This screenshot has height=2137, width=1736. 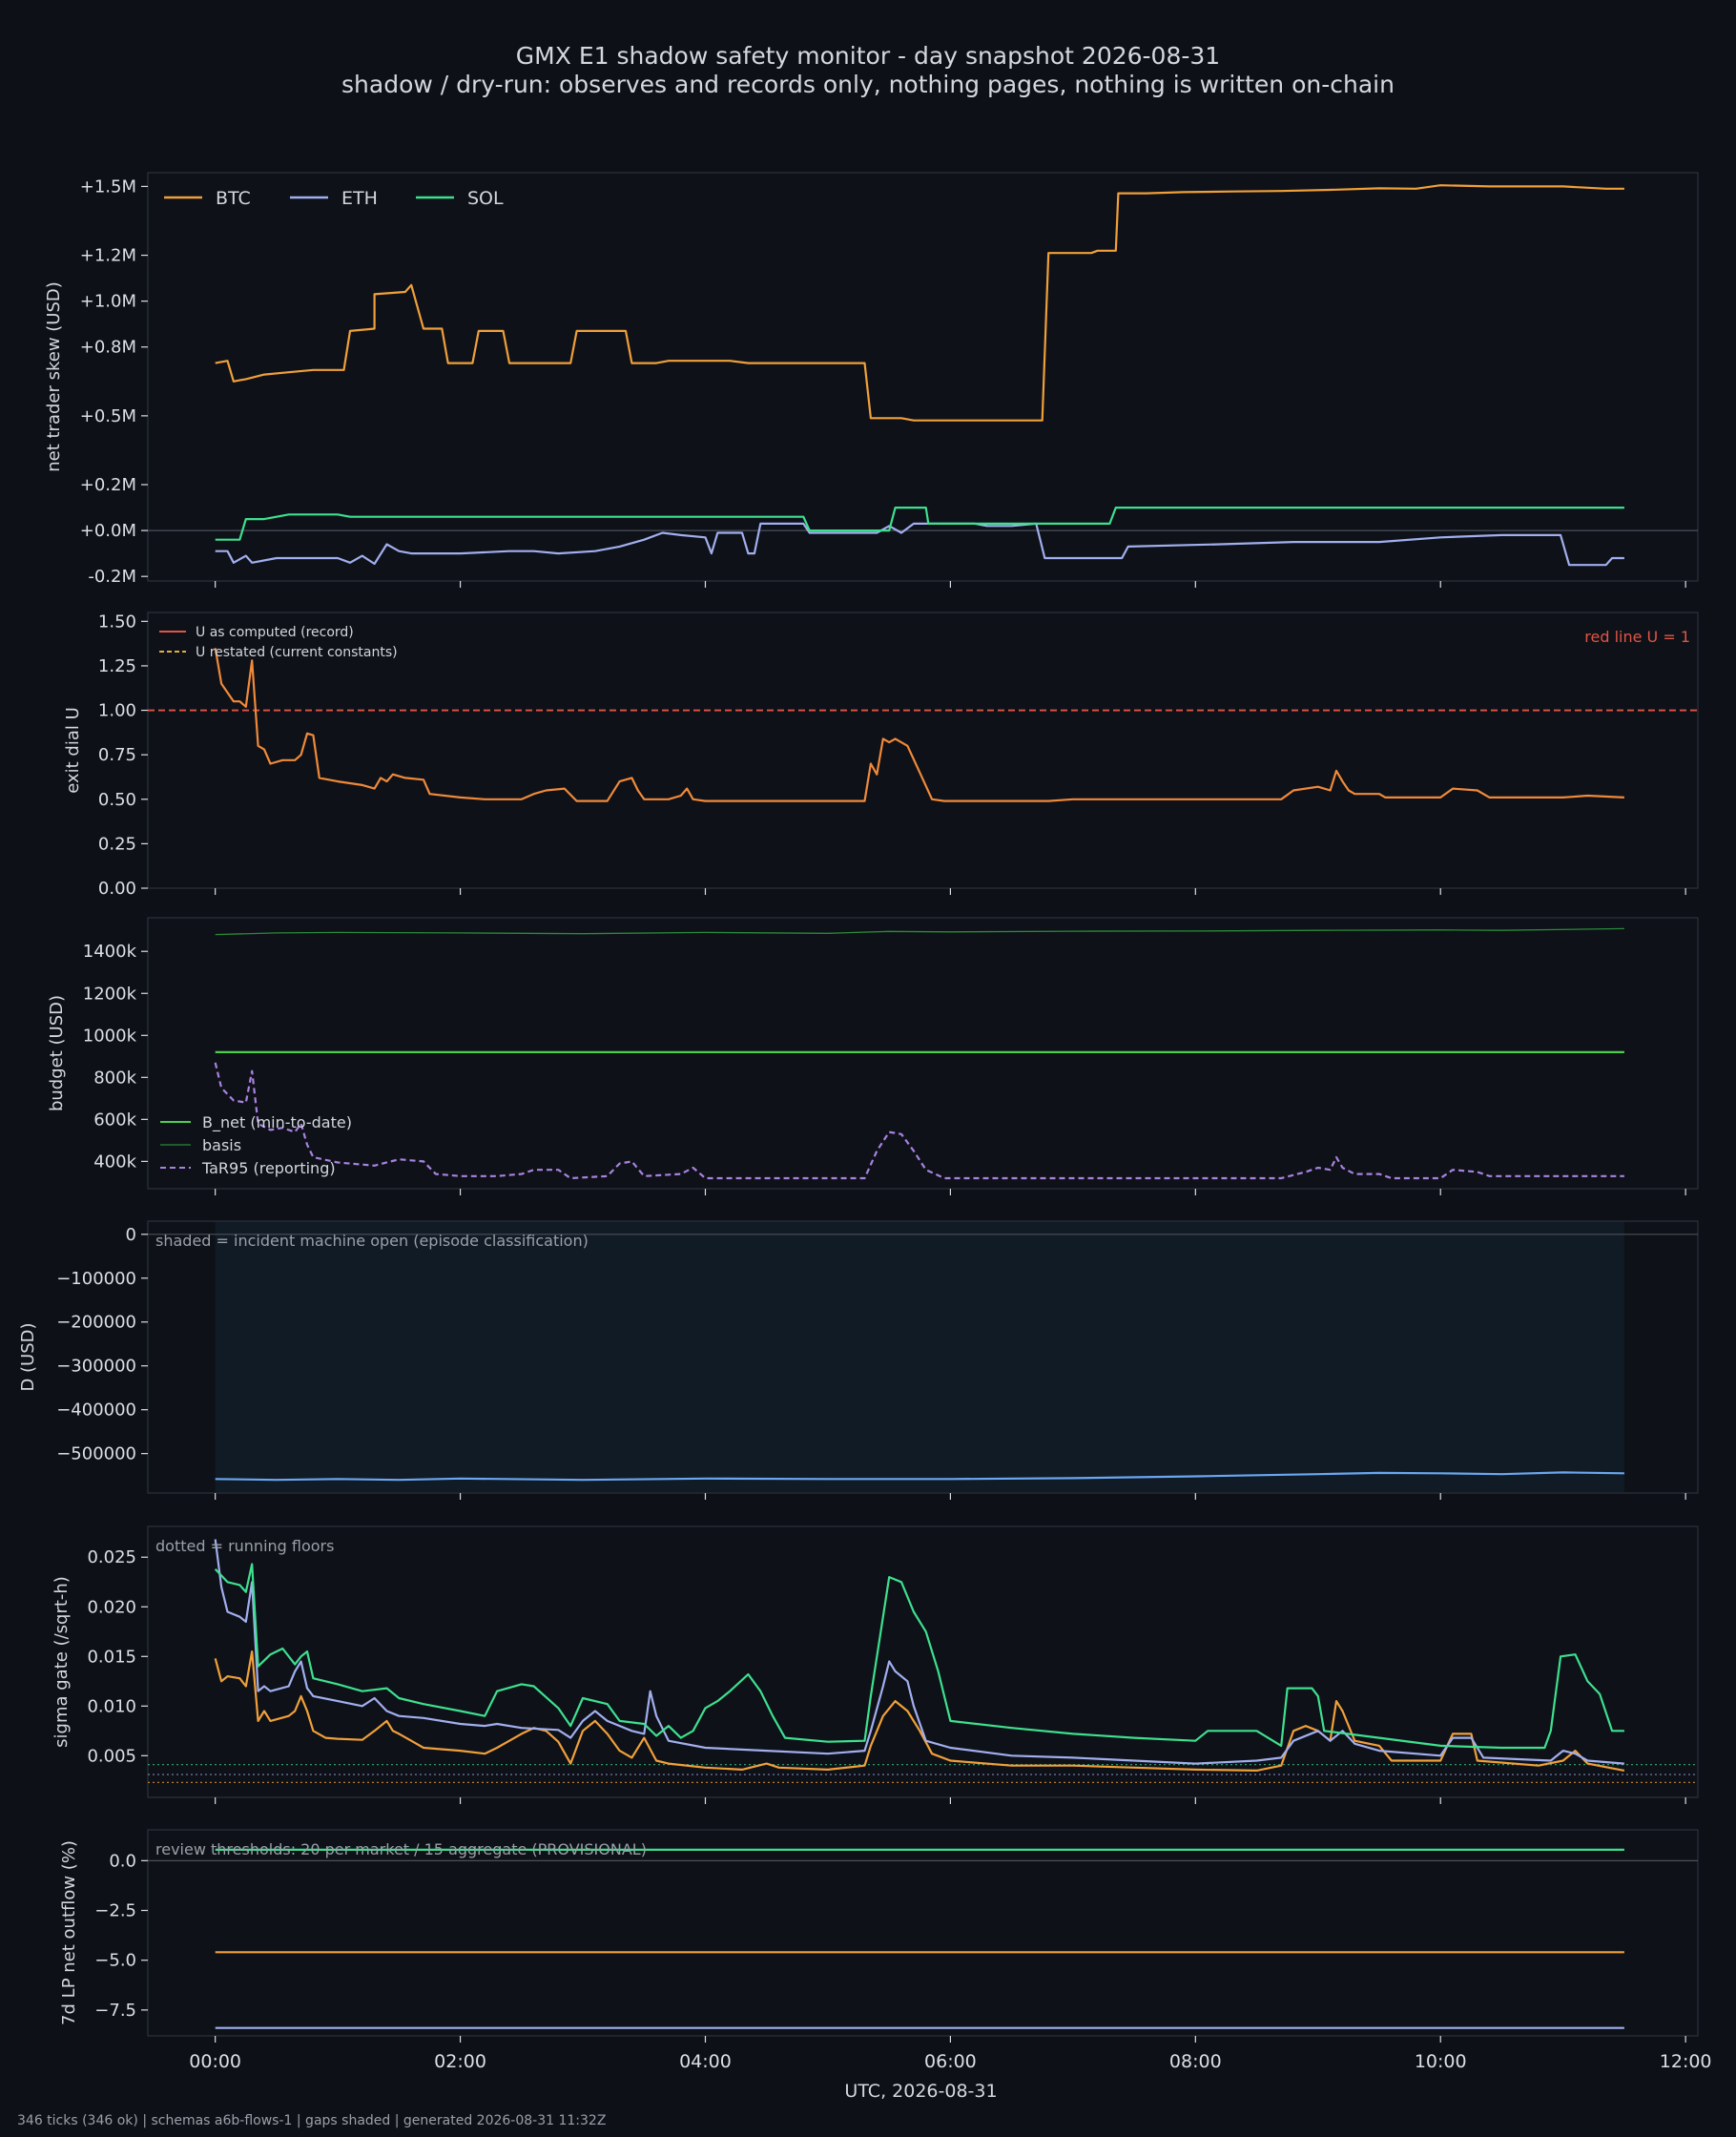 I want to click on y-axis-label: D (USD), so click(x=28, y=1356).